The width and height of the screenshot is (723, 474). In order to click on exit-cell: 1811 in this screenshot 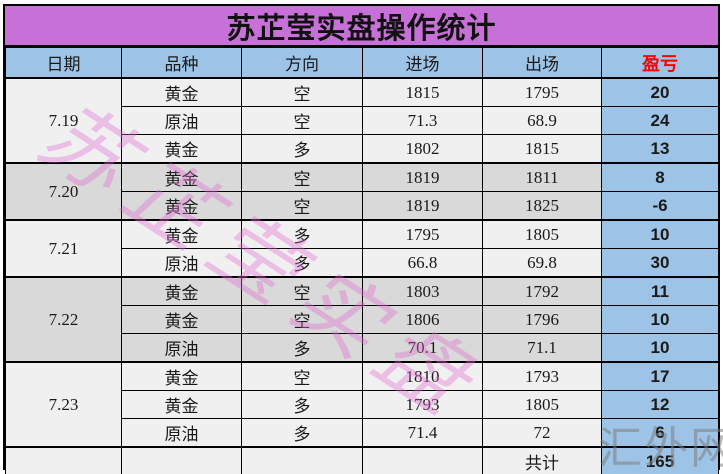, I will do `click(542, 177)`.